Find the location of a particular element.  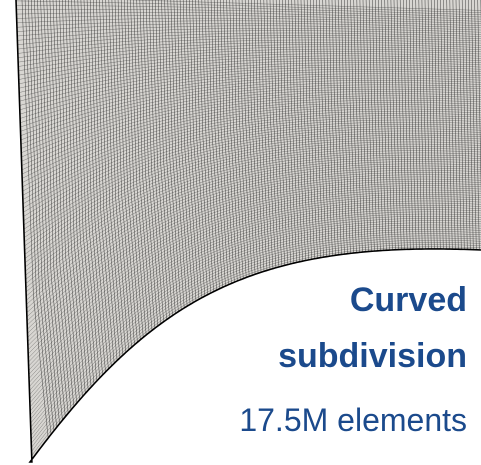

caption-element-count: 17.5M elements is located at coordinates (353, 420).